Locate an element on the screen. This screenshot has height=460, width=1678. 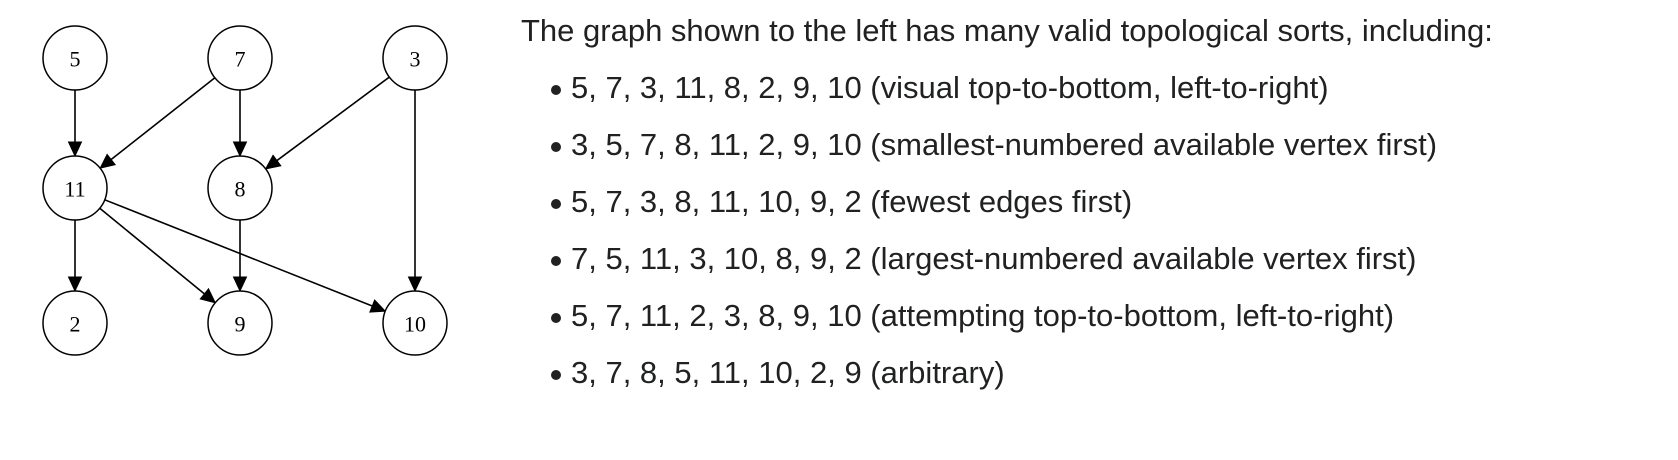
node-11: 11 is located at coordinates (75, 188).